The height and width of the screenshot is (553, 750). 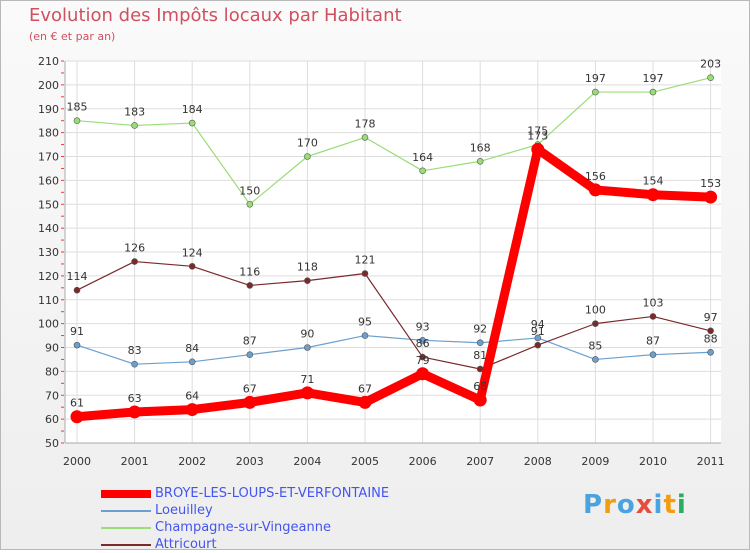 What do you see at coordinates (307, 379) in the screenshot?
I see `data-label: 71` at bounding box center [307, 379].